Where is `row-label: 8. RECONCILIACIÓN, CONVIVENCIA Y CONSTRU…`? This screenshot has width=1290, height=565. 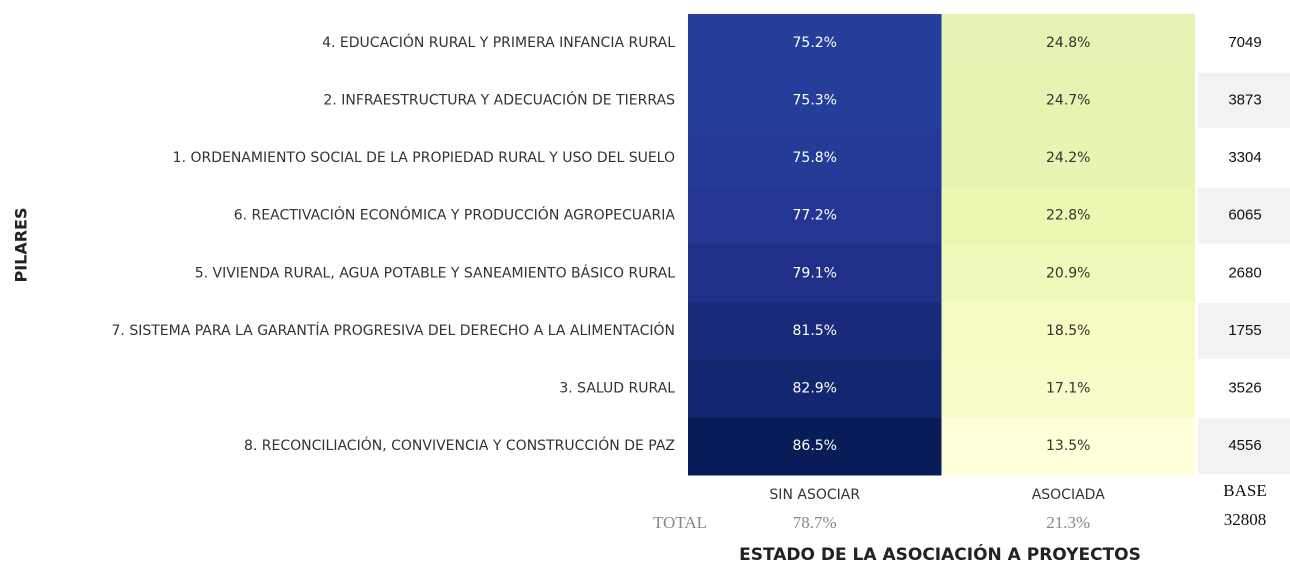
row-label: 8. RECONCILIACIÓN, CONVIVENCIA Y CONSTRU… is located at coordinates (459, 445).